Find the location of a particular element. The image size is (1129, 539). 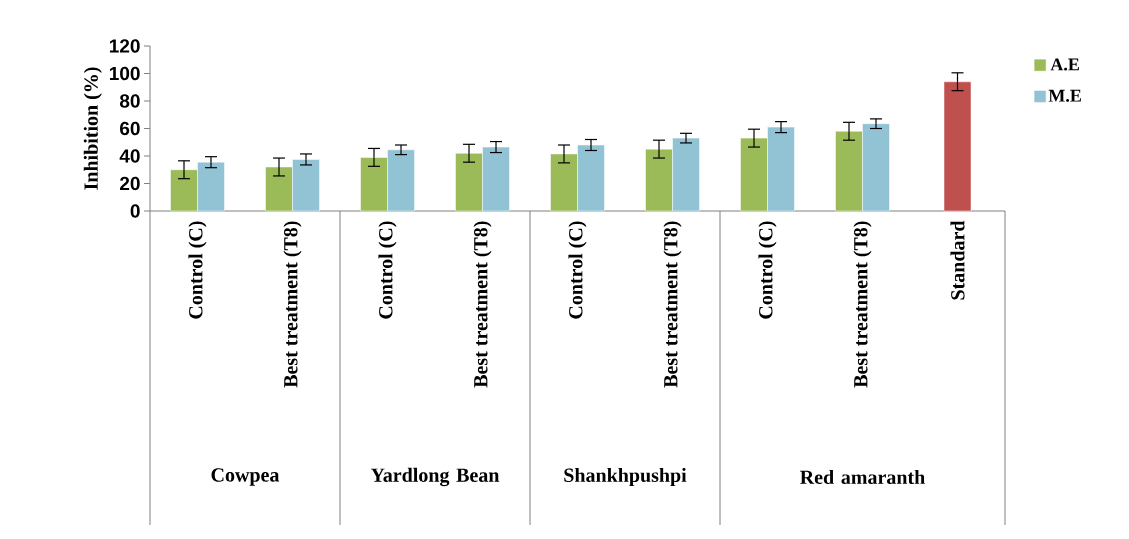

text: Cowpea is located at coordinates (245, 477).